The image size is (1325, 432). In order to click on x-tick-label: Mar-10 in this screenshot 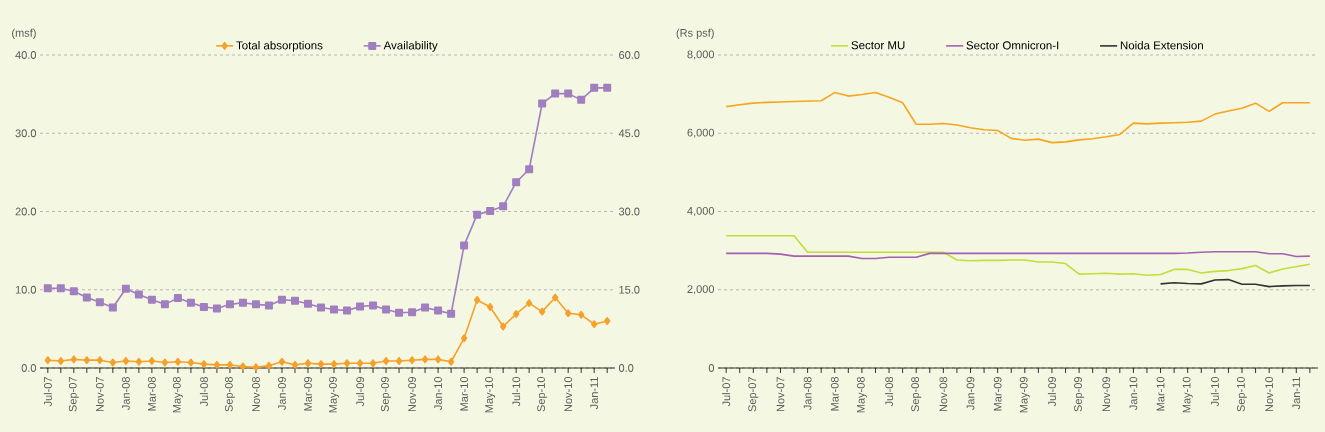, I will do `click(464, 393)`.